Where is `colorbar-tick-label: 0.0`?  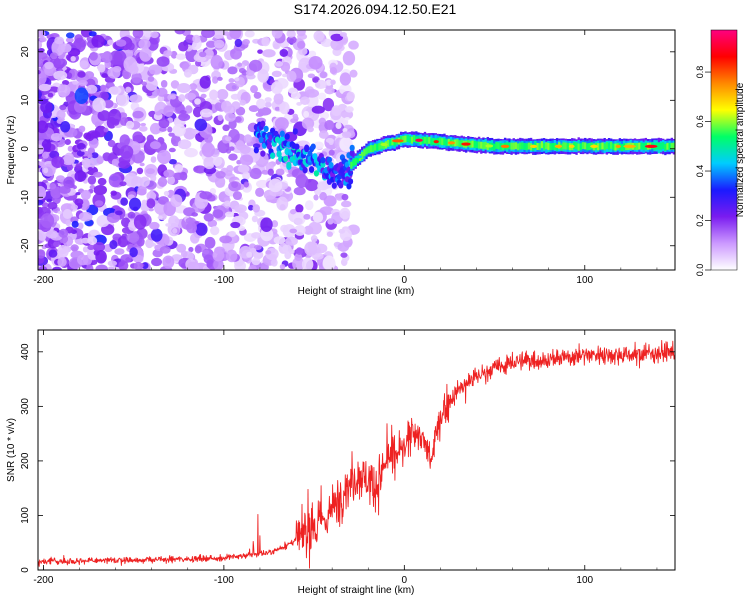 colorbar-tick-label: 0.0 is located at coordinates (700, 270).